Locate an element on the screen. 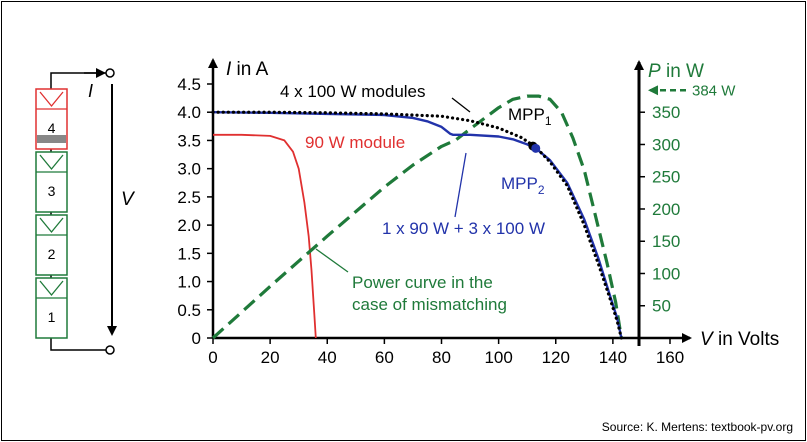  pv-module-label: 1 is located at coordinates (52, 317).